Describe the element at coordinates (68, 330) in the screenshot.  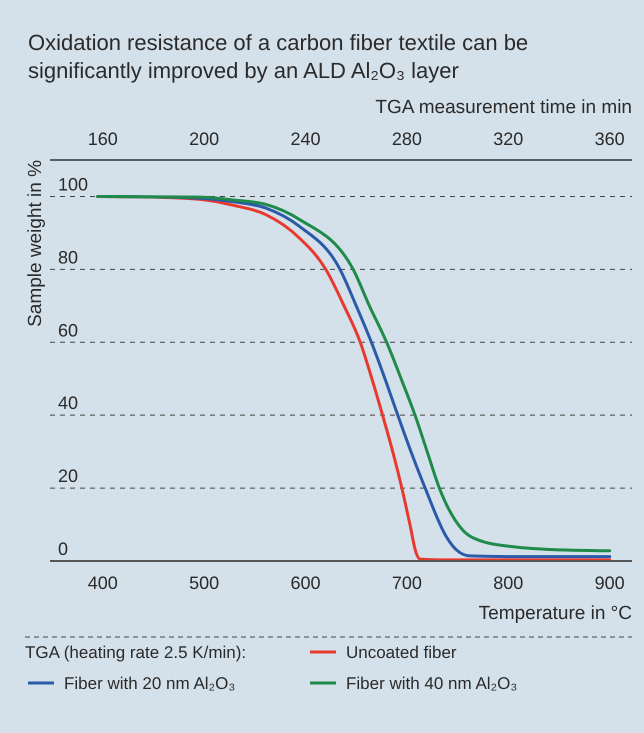
I see `y-tick-label: 60` at that location.